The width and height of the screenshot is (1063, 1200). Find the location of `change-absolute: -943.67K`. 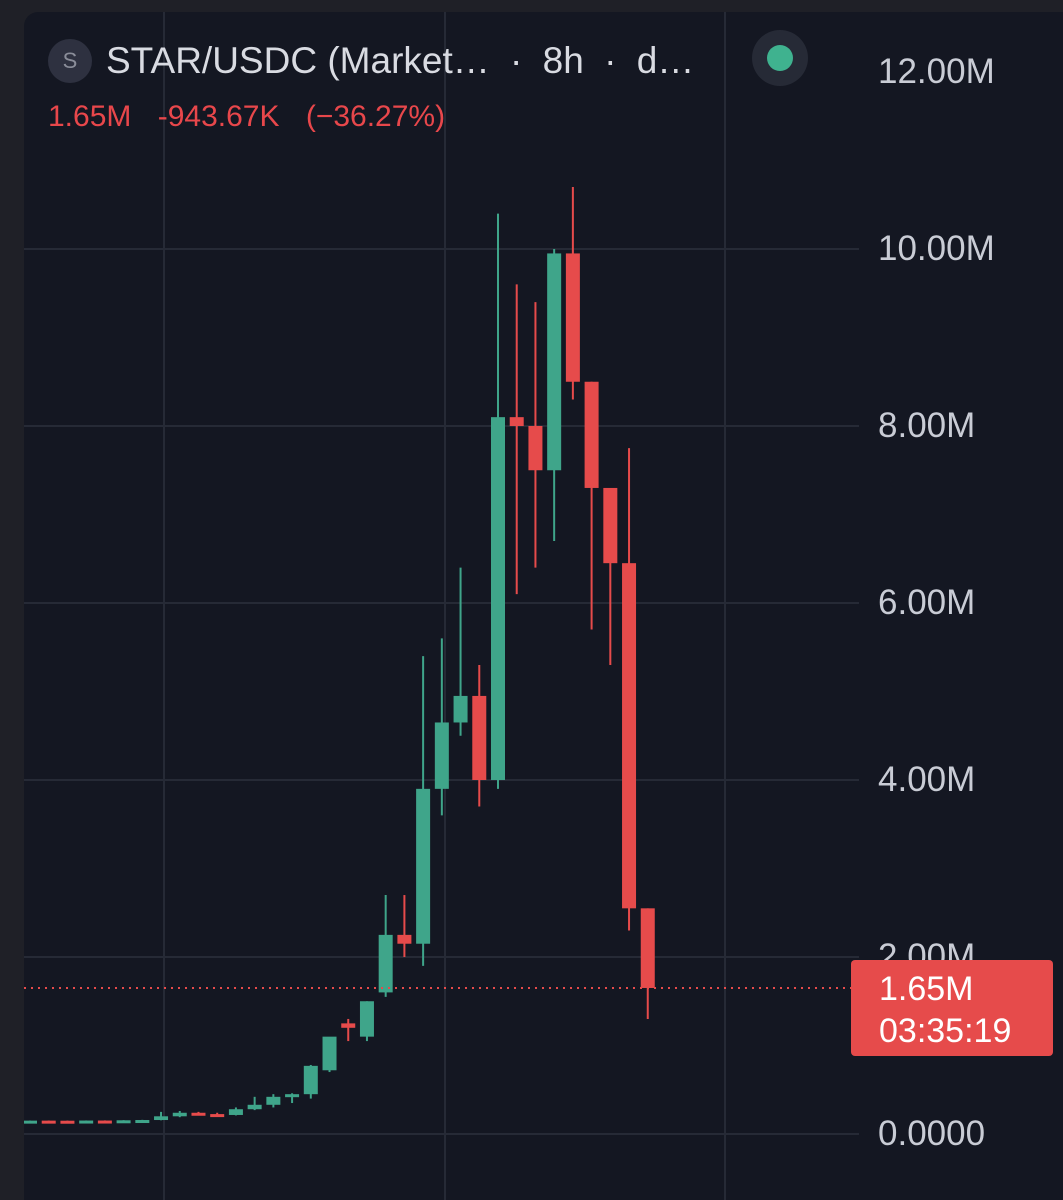

change-absolute: -943.67K is located at coordinates (218, 116).